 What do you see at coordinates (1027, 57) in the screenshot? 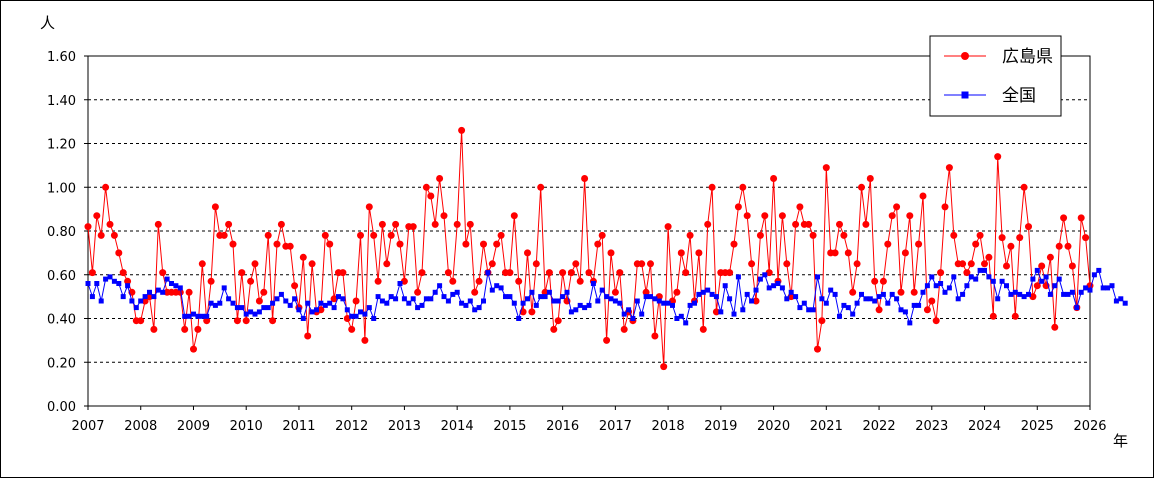
I see `legend-label-hiroshima: 広島県` at bounding box center [1027, 57].